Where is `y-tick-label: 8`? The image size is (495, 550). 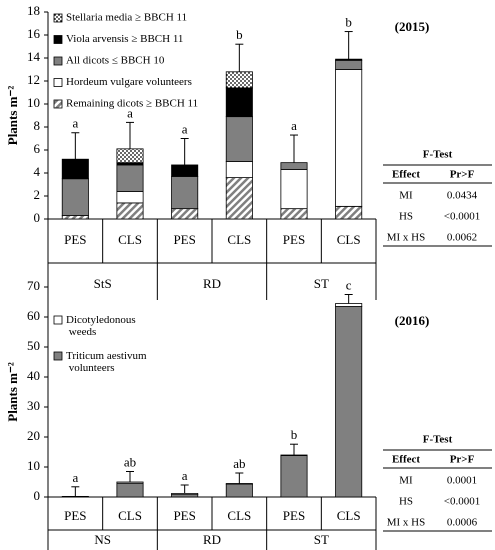 y-tick-label: 8 is located at coordinates (37, 125).